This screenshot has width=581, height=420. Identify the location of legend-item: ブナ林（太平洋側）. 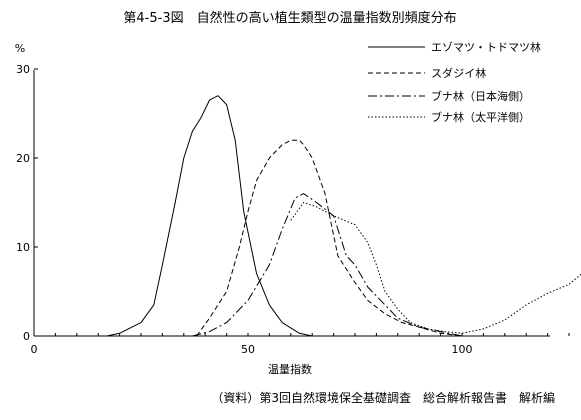
(449, 117).